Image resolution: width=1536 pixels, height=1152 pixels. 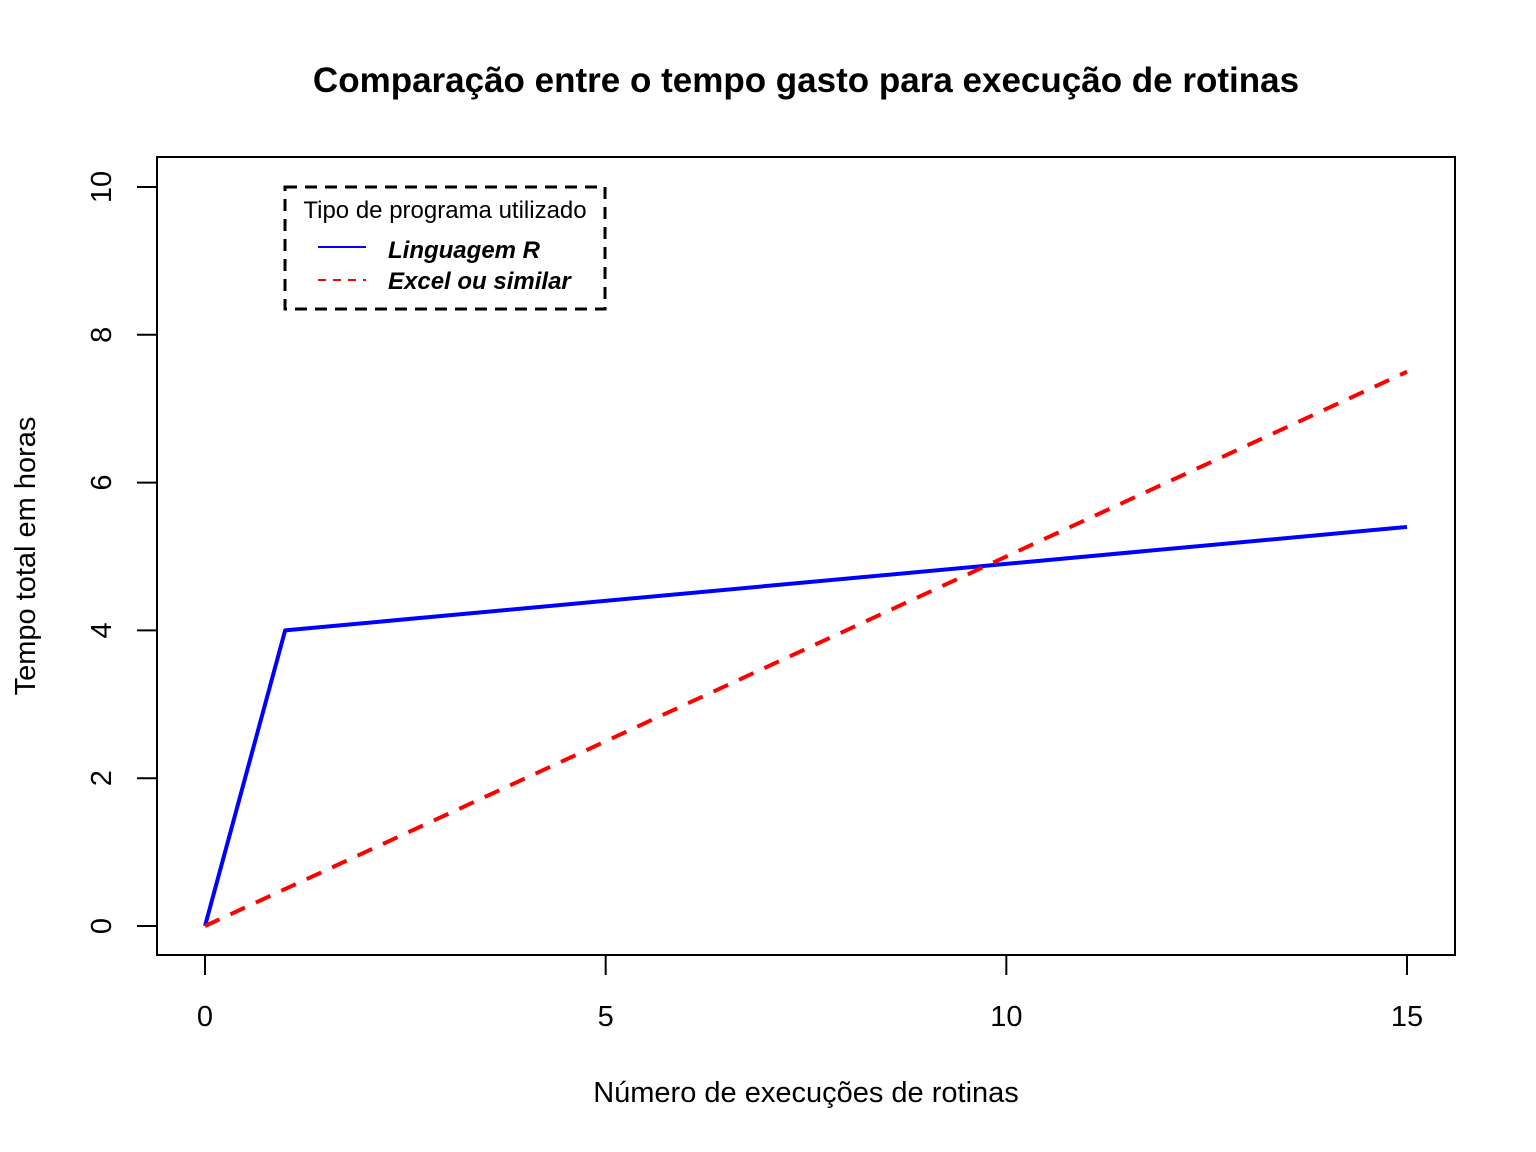 What do you see at coordinates (480, 281) in the screenshot?
I see `legend-entry-excel-ou-similar: Excel ou similar` at bounding box center [480, 281].